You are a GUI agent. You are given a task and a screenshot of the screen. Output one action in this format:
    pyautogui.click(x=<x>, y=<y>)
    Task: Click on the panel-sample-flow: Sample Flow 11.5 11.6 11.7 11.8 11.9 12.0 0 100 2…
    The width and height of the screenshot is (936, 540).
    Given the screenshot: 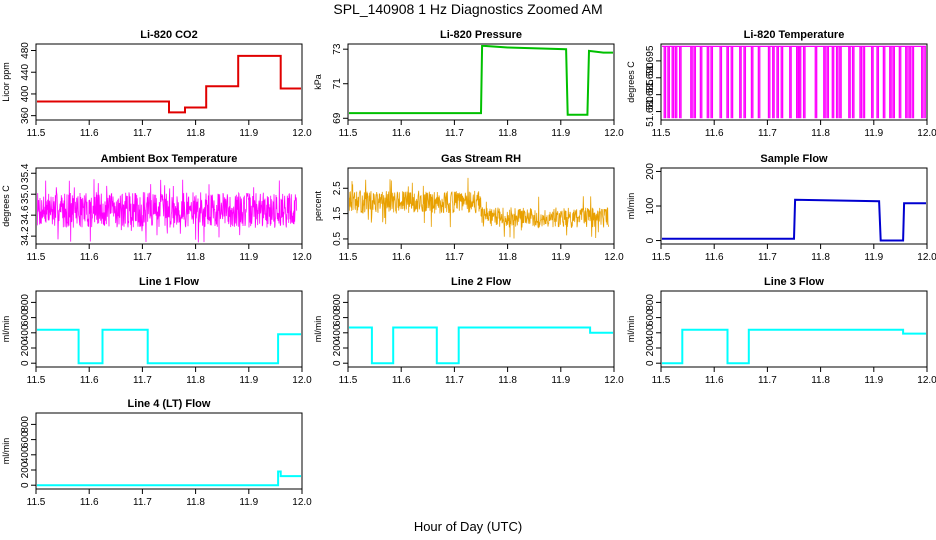 What is the action you would take?
    pyautogui.click(x=781, y=208)
    